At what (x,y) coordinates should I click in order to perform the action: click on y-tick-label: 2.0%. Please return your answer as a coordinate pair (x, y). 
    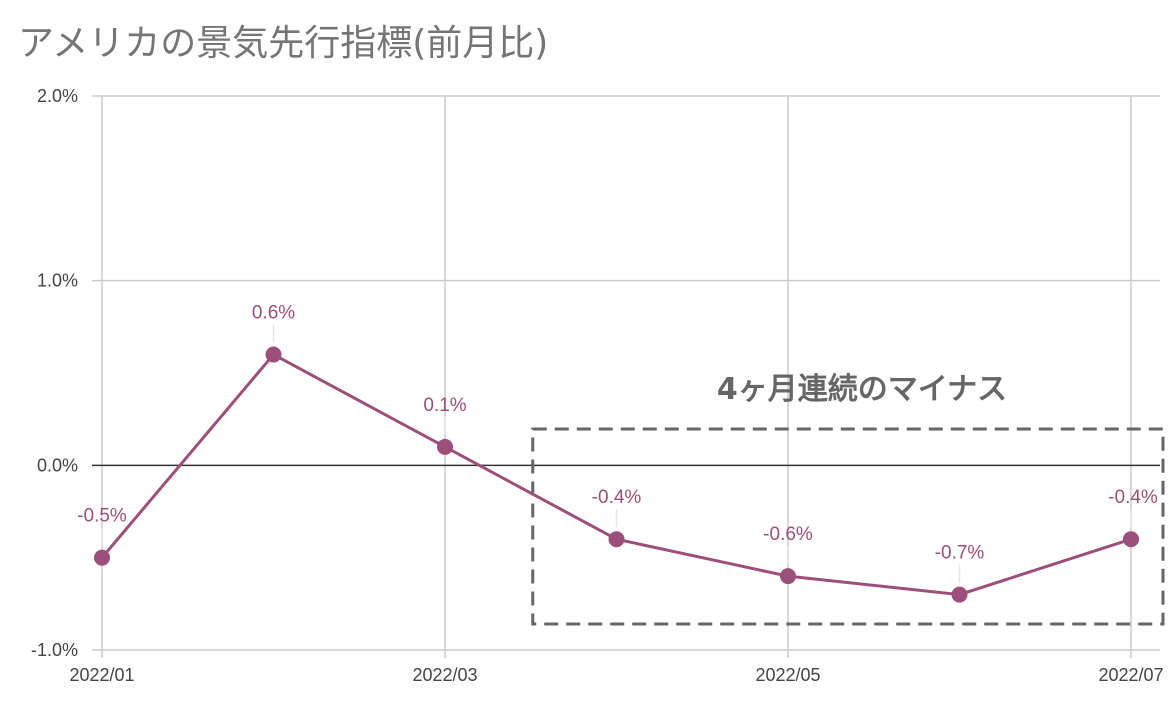
    Looking at the image, I should click on (57, 96).